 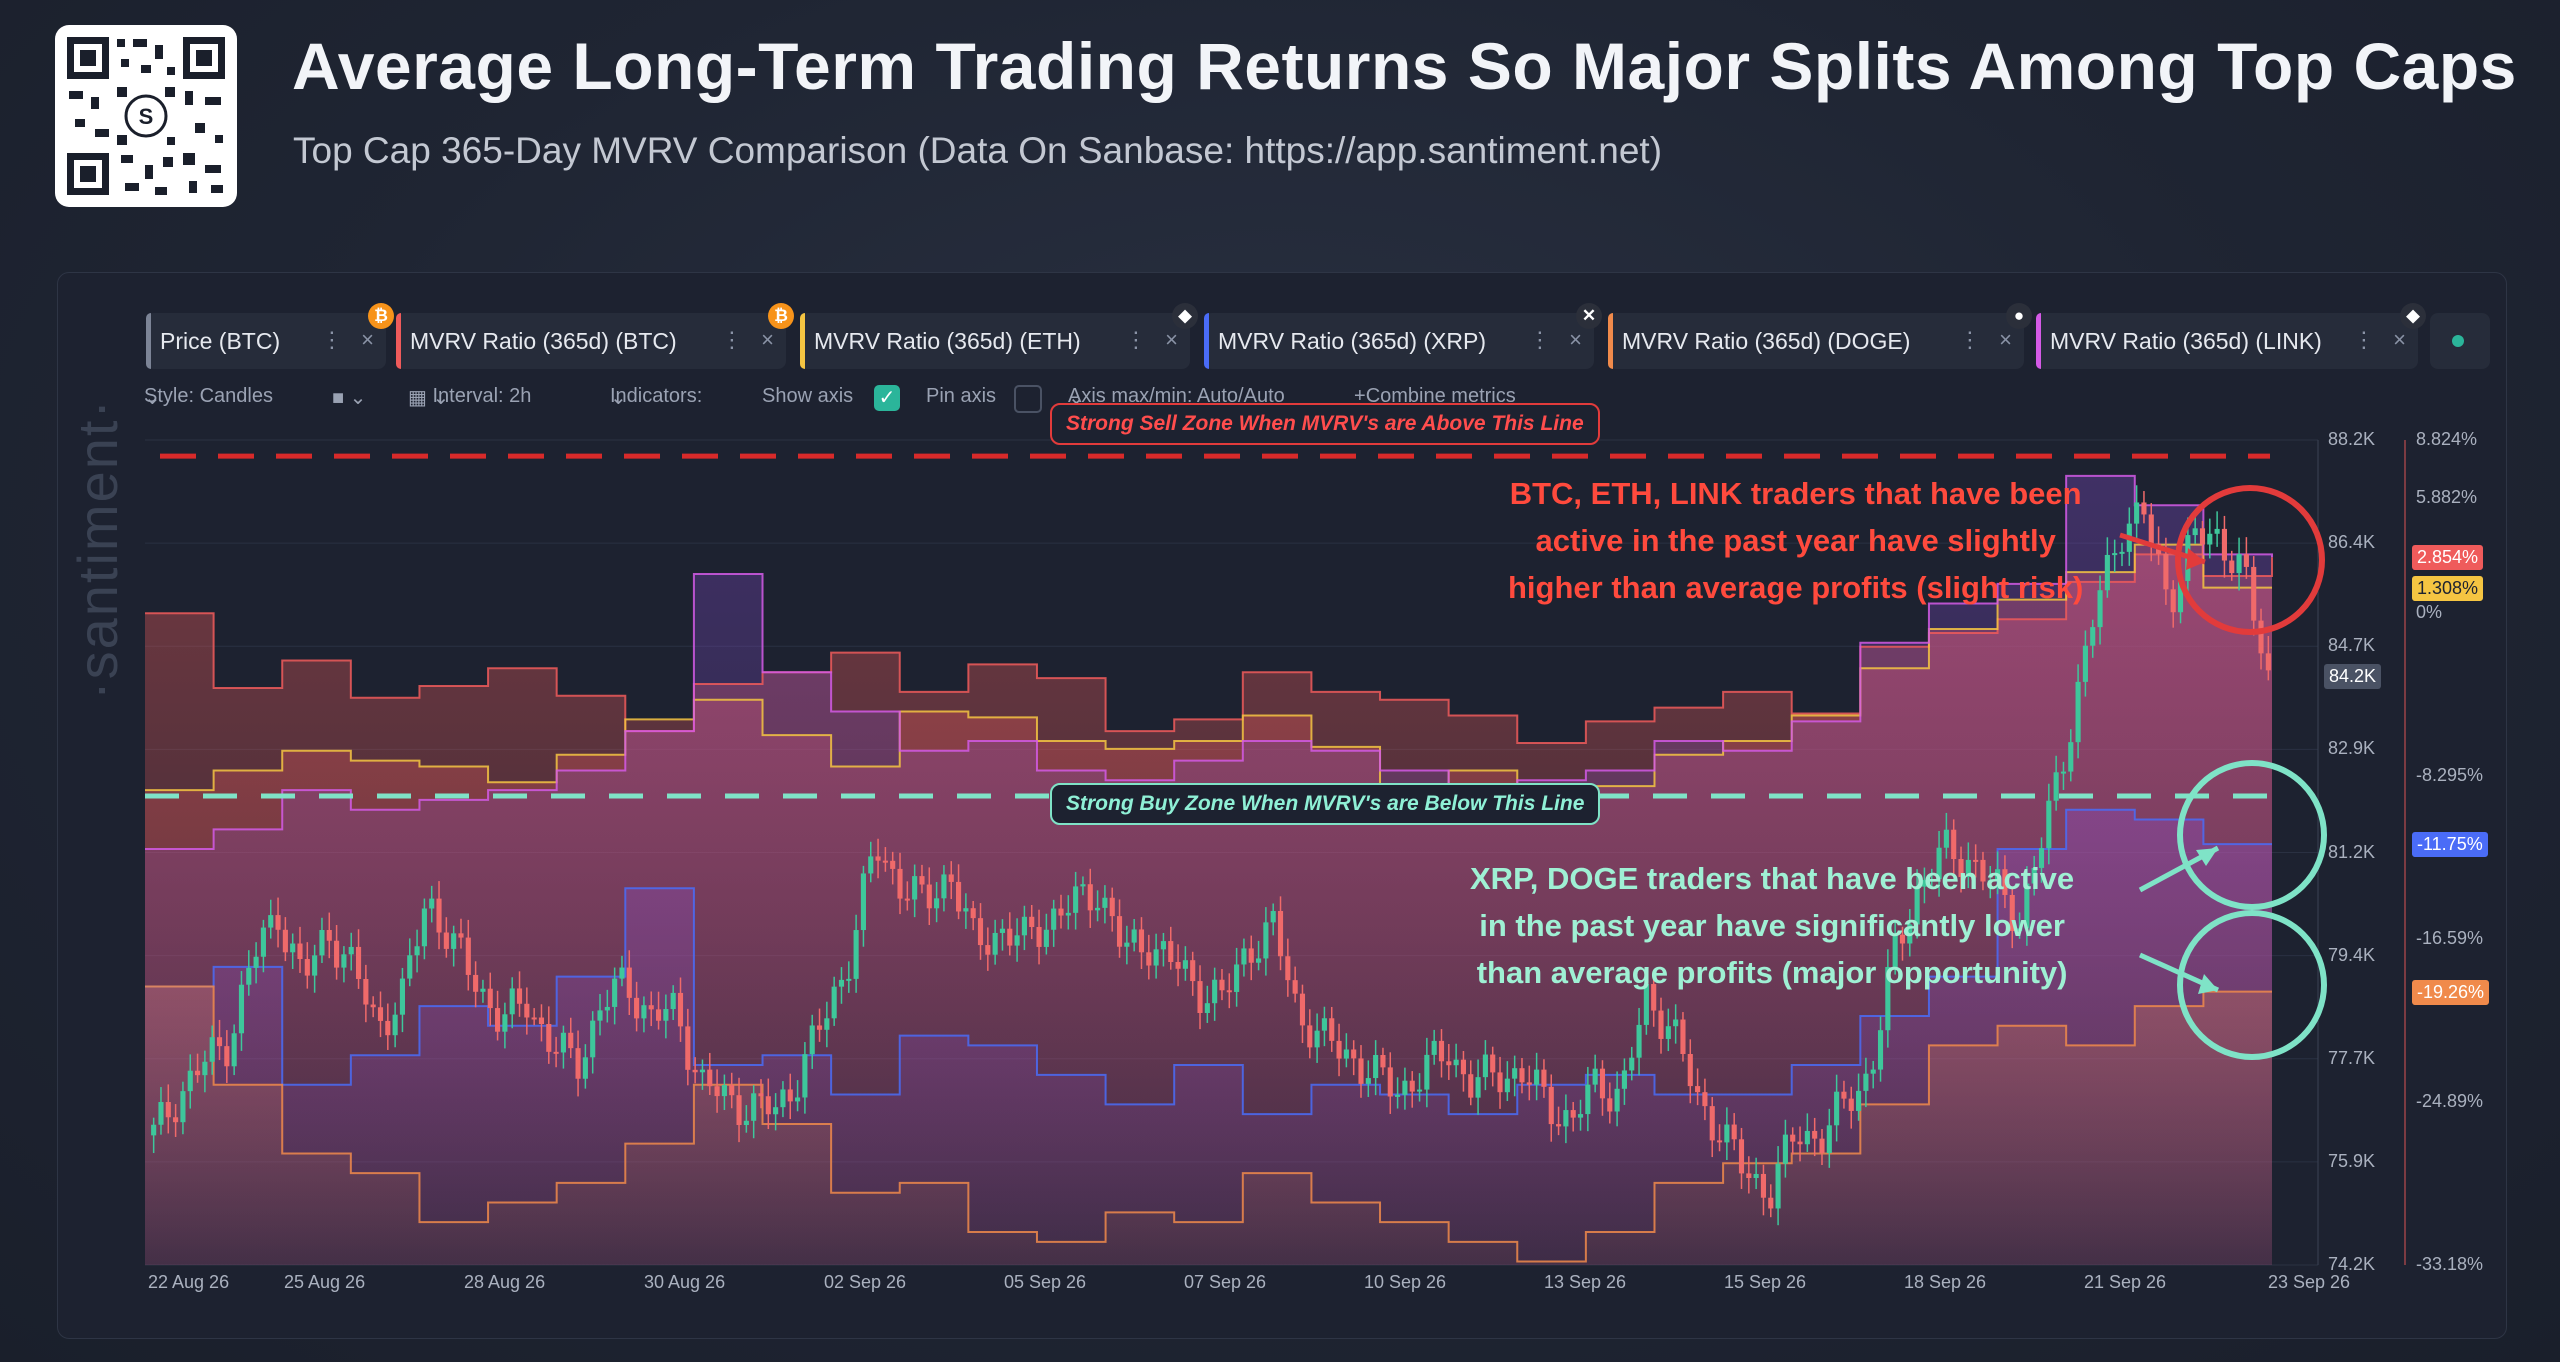 What do you see at coordinates (2352, 542) in the screenshot?
I see `price-tick-label: 86.4K` at bounding box center [2352, 542].